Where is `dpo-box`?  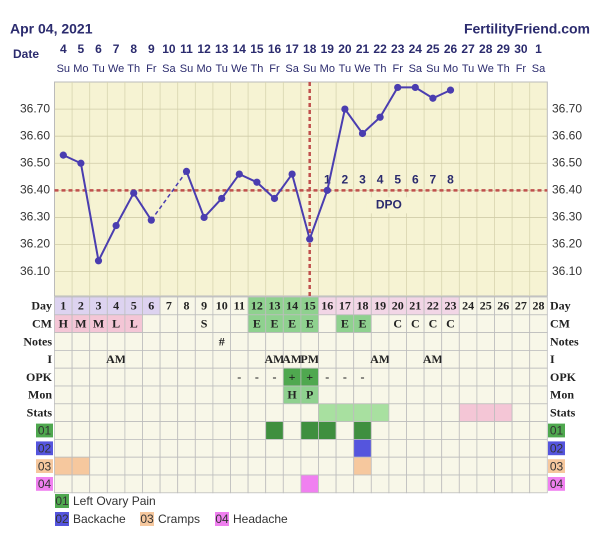 dpo-box is located at coordinates (388, 205).